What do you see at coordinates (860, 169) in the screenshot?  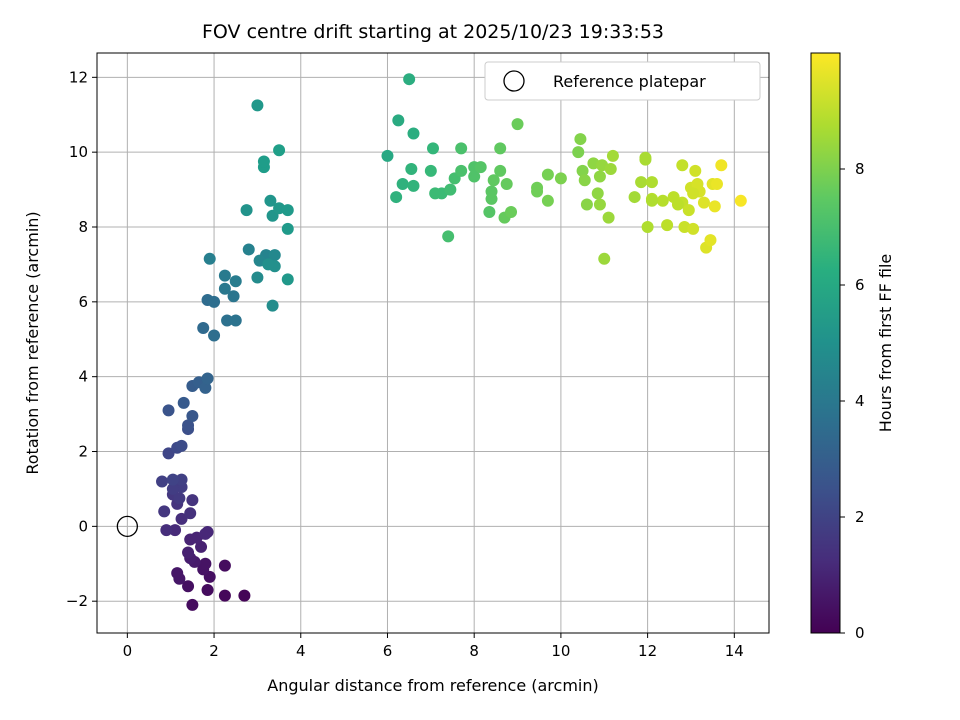 I see `colorbar-tick-label: 8` at bounding box center [860, 169].